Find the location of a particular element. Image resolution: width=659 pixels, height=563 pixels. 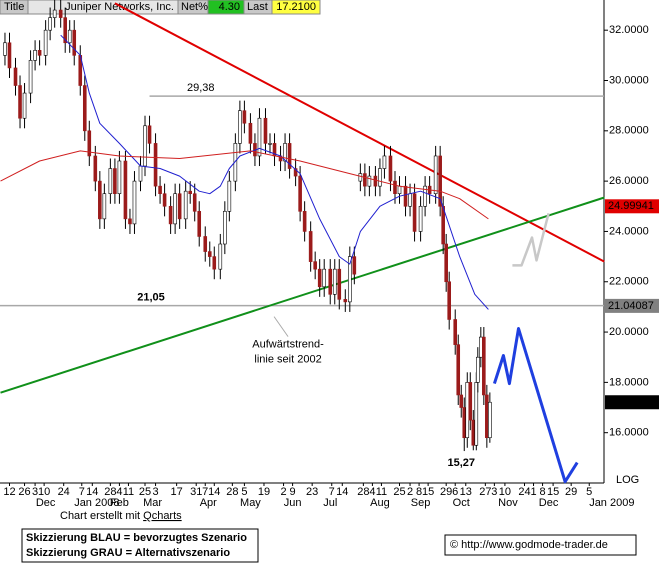

x-tick-label: 2 is located at coordinates (410, 492).